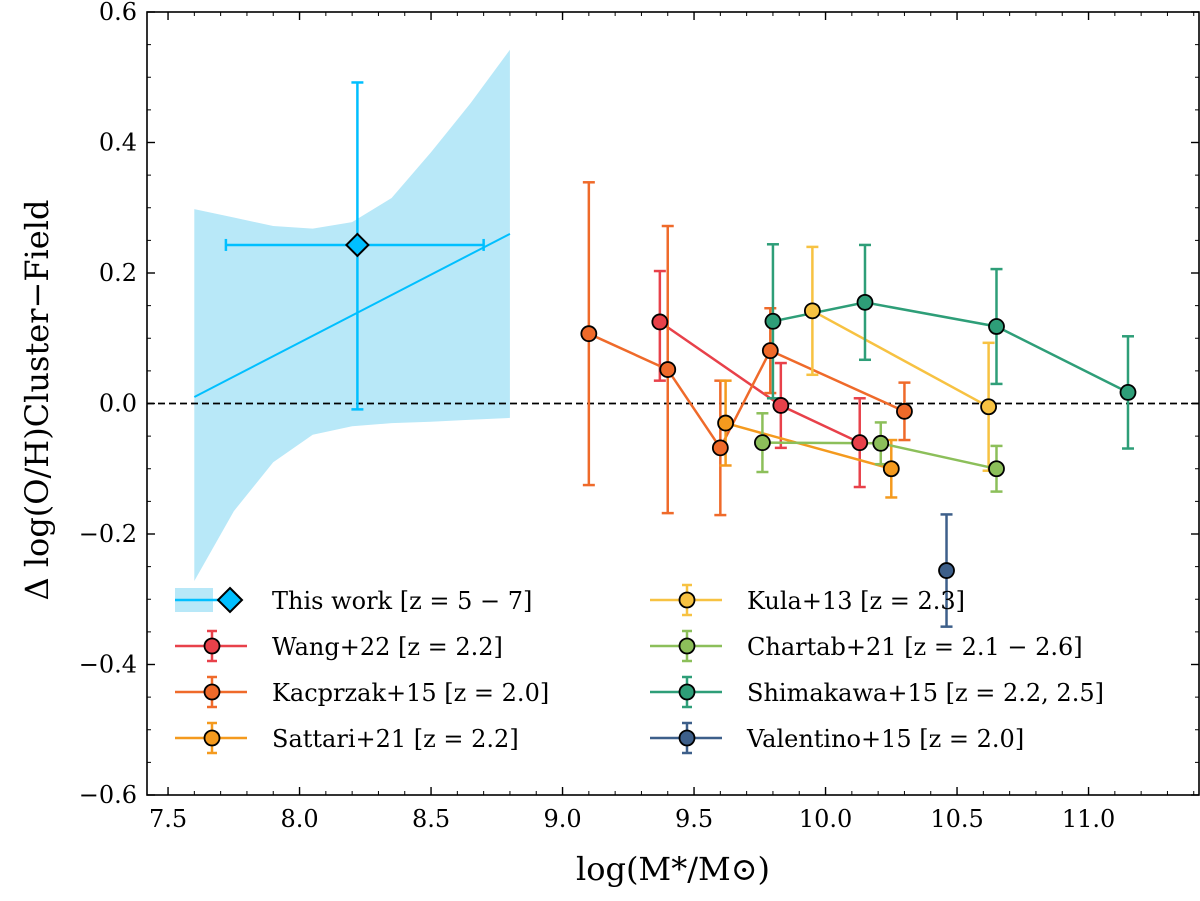 The image size is (1200, 901). I want to click on x-tick-label-3: 9.0, so click(562, 819).